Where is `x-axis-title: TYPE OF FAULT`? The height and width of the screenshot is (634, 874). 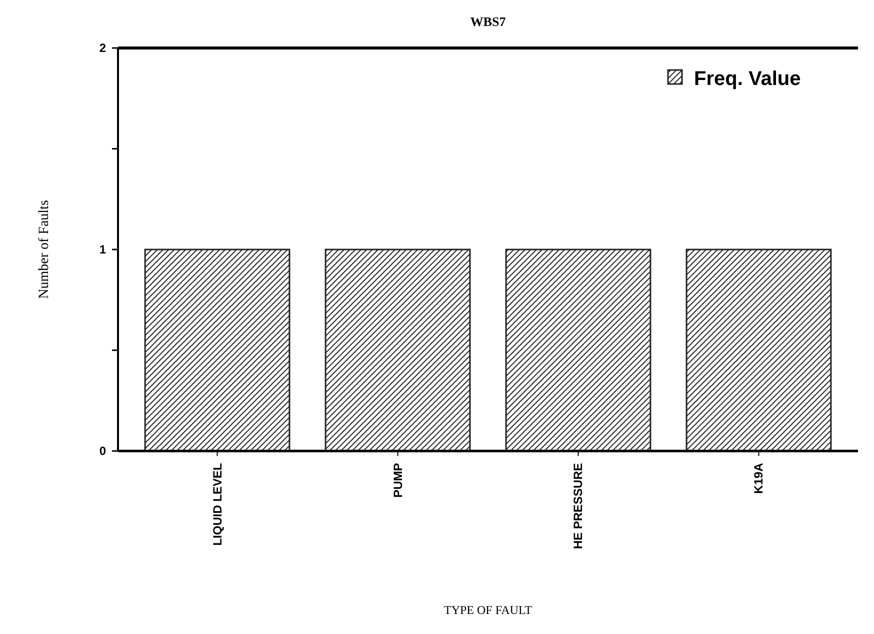 x-axis-title: TYPE OF FAULT is located at coordinates (488, 610).